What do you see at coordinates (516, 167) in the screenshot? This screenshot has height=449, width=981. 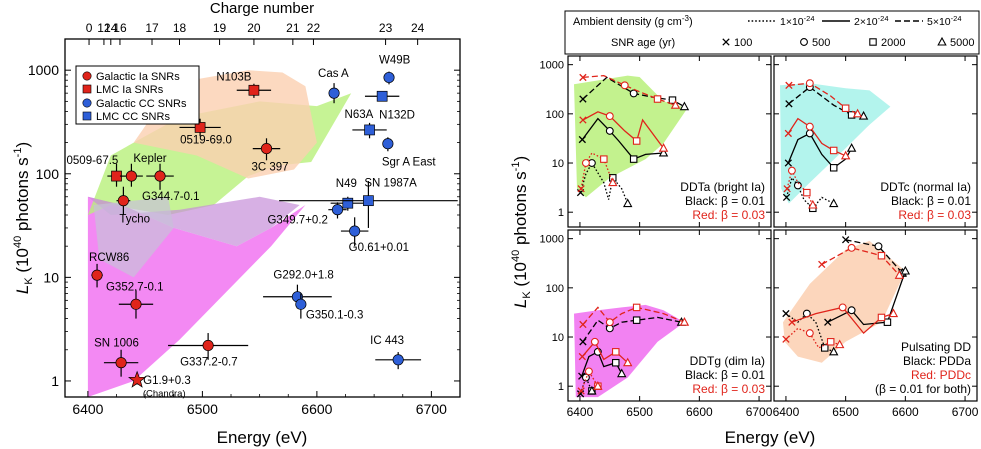 I see `grid-ylabel-exp2: -1` at bounding box center [516, 167].